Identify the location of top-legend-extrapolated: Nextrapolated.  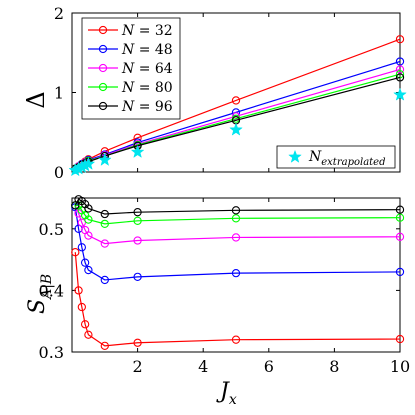
(336, 157).